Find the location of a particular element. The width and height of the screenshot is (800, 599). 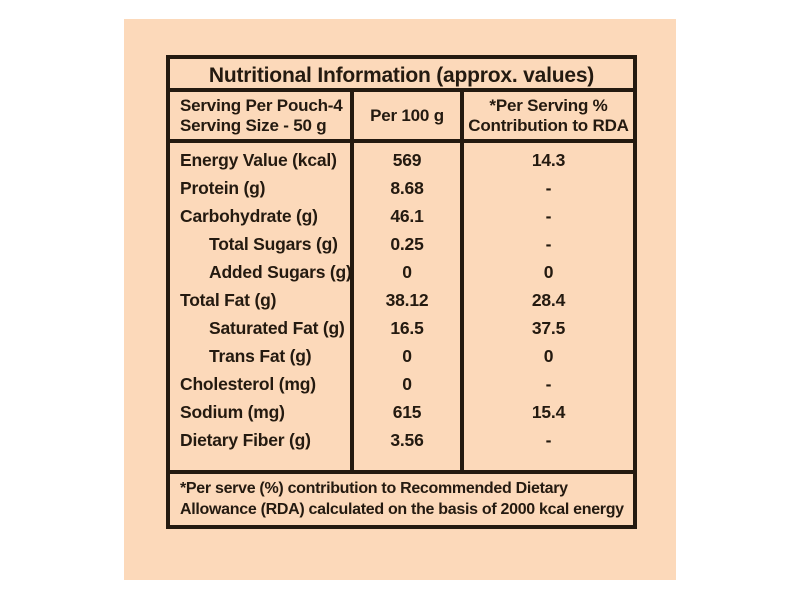

nutrient-label: Dietary Fiber (g) is located at coordinates (245, 440).